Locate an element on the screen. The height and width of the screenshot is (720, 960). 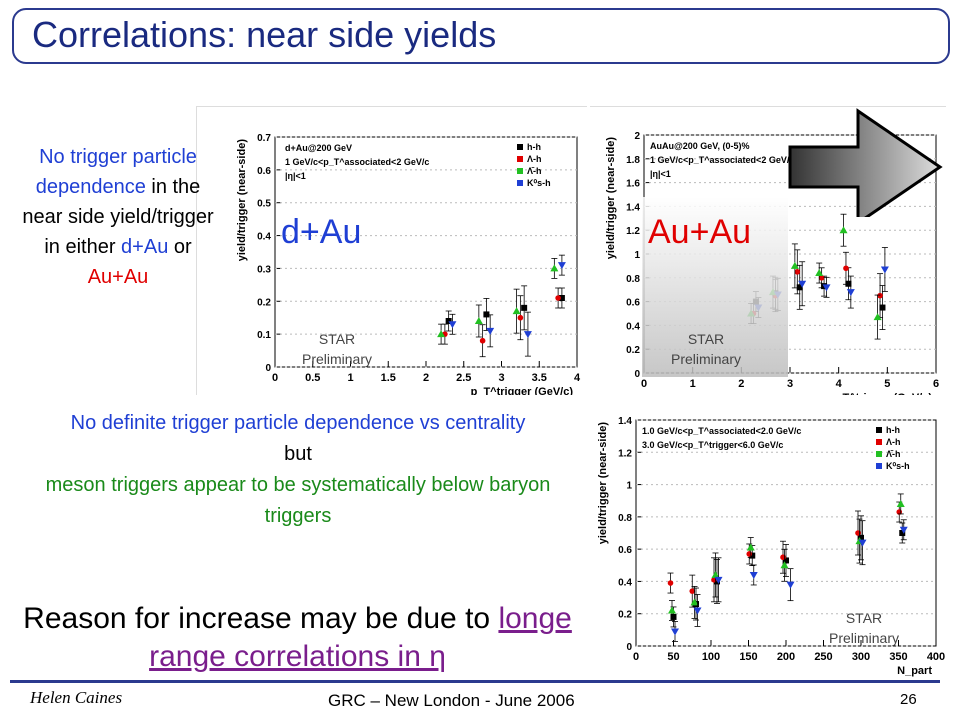
note-left-highlight3: Au+Au is located at coordinates (118, 277).